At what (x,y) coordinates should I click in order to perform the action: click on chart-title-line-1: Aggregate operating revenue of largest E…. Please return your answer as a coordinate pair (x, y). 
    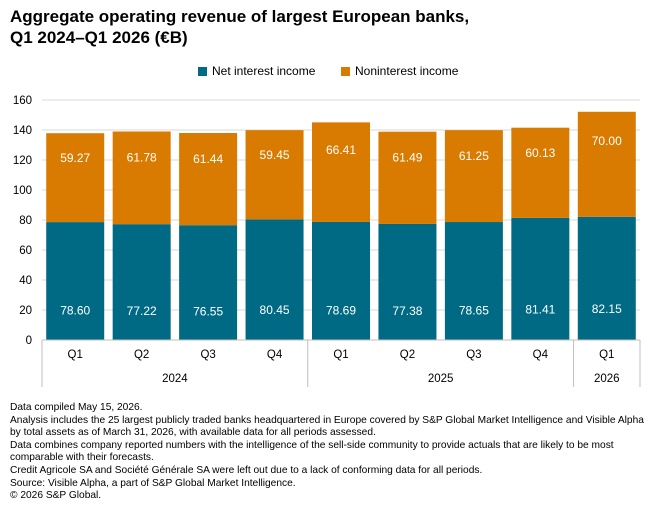
    Looking at the image, I should click on (240, 16).